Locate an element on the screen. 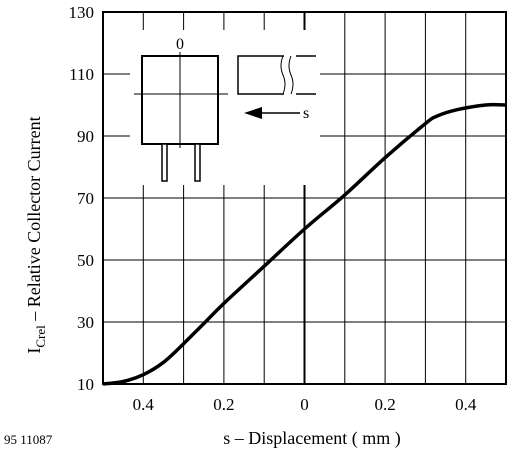  inset-zero-label: 0 is located at coordinates (180, 44).